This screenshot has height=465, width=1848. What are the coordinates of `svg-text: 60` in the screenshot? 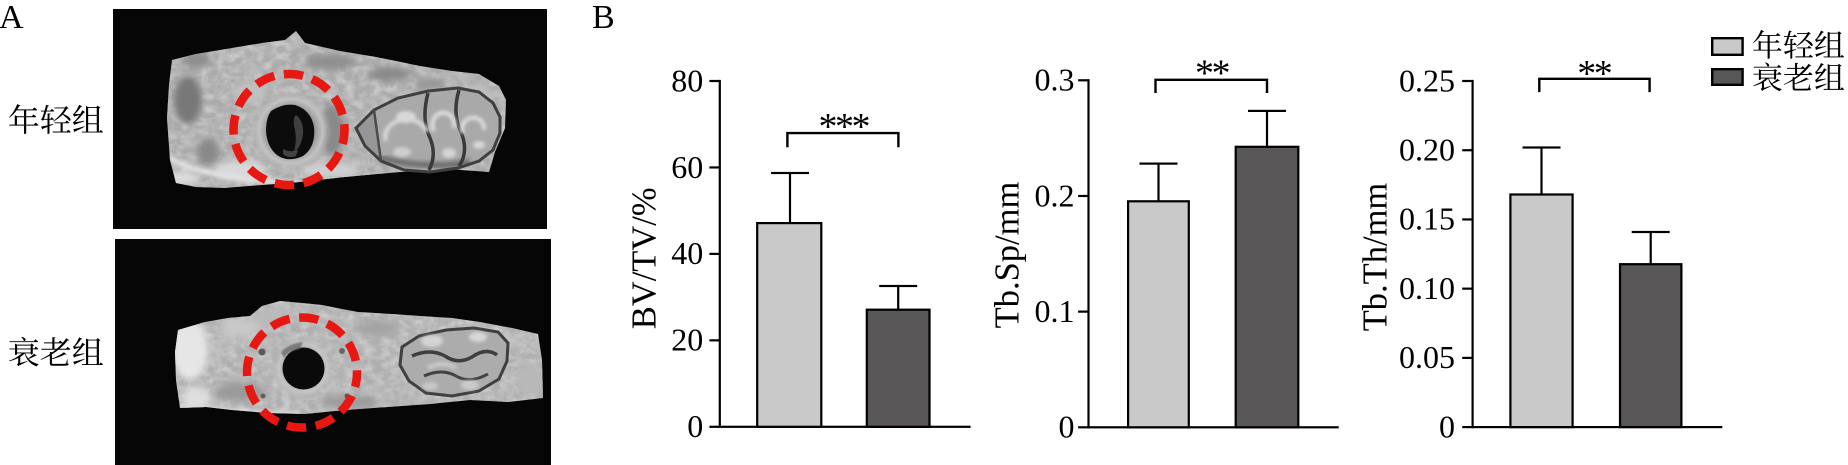 It's located at (687, 167).